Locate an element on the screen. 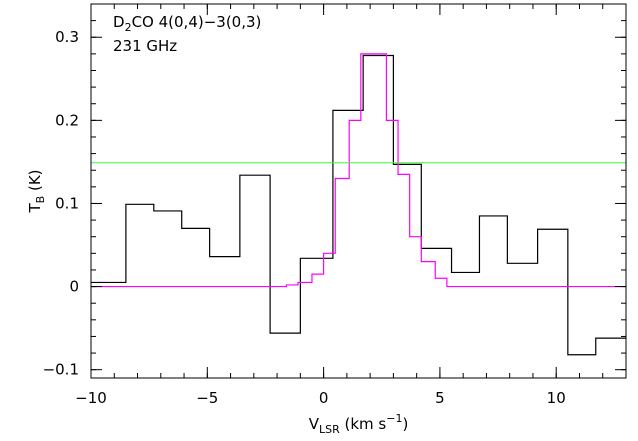  xlabel-sup: −1 is located at coordinates (394, 418).